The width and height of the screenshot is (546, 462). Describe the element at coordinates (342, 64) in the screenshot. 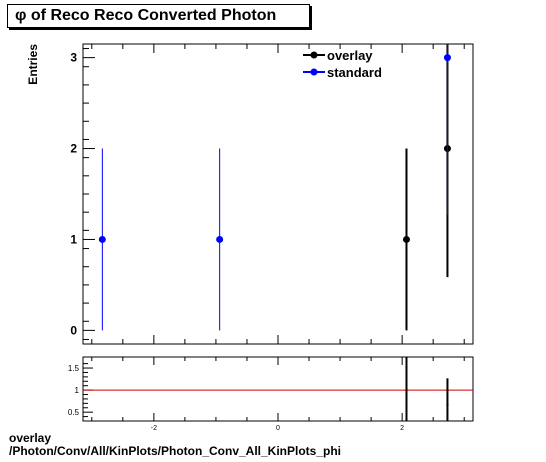

I see `legend: overlay standard` at that location.